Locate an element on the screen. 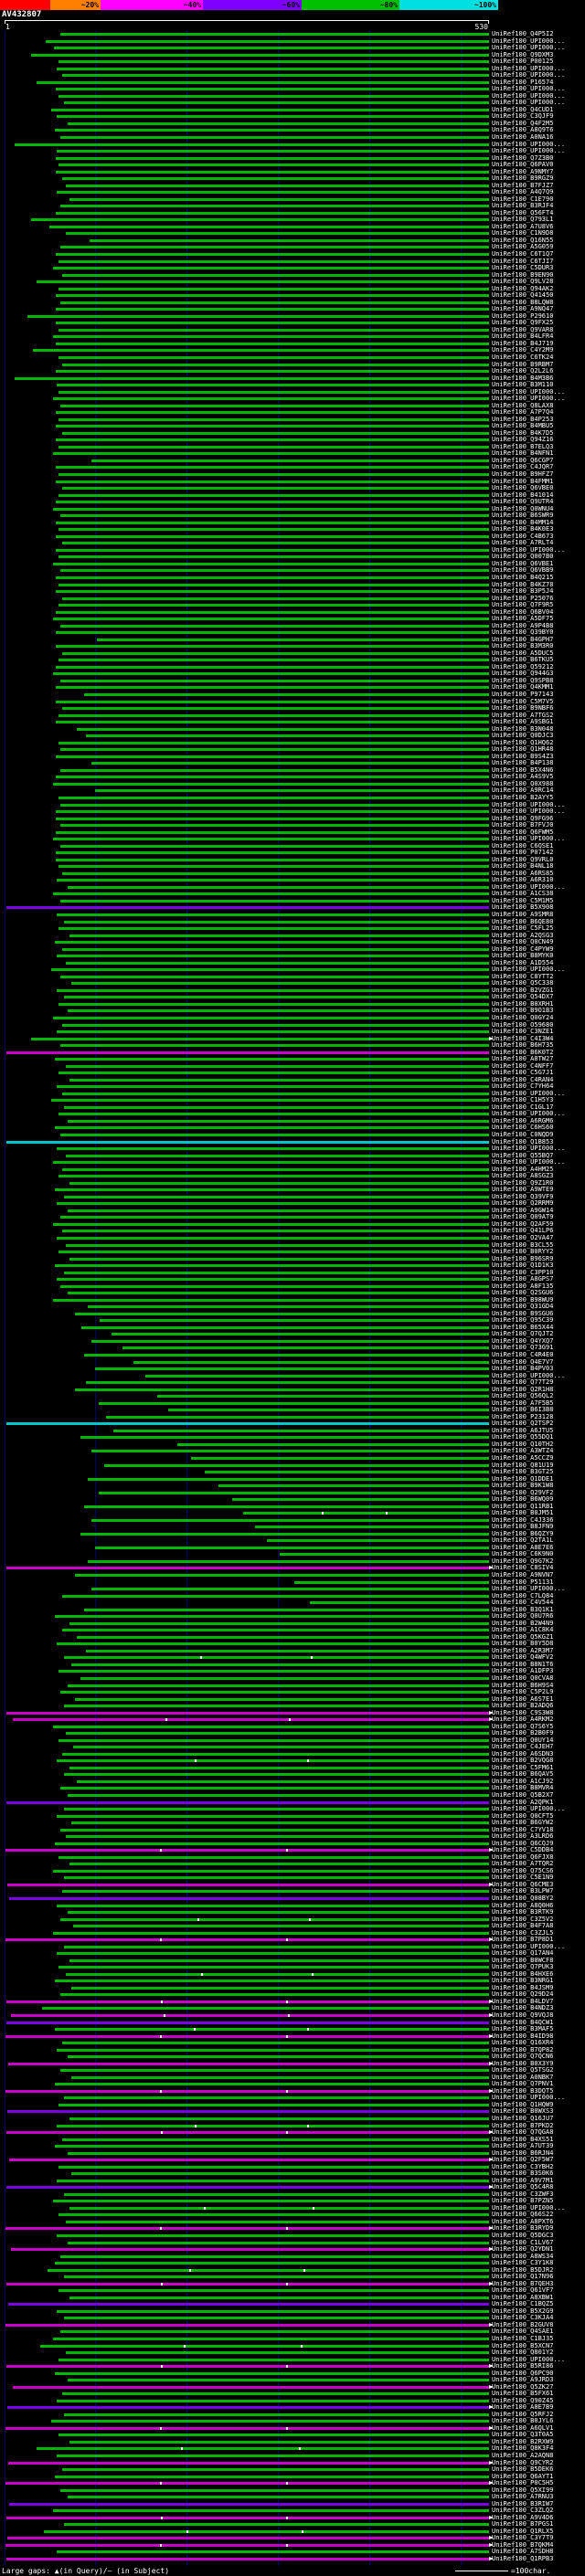  hit-label: UniRef100_P07142 is located at coordinates (523, 853).